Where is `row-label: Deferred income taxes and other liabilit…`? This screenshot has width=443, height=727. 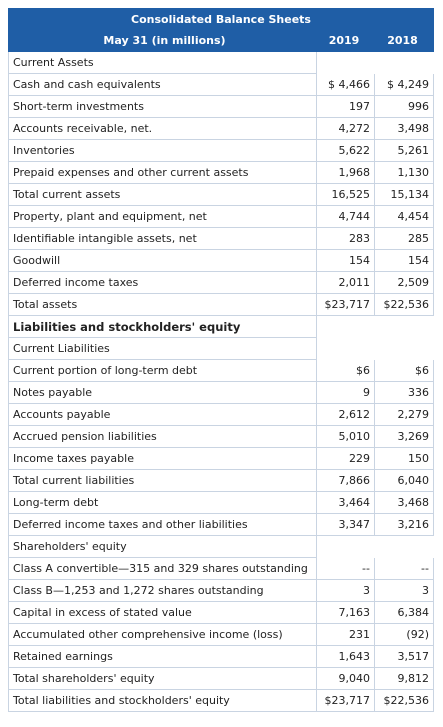
row-label: Deferred income taxes and other liabilit… is located at coordinates (162, 525).